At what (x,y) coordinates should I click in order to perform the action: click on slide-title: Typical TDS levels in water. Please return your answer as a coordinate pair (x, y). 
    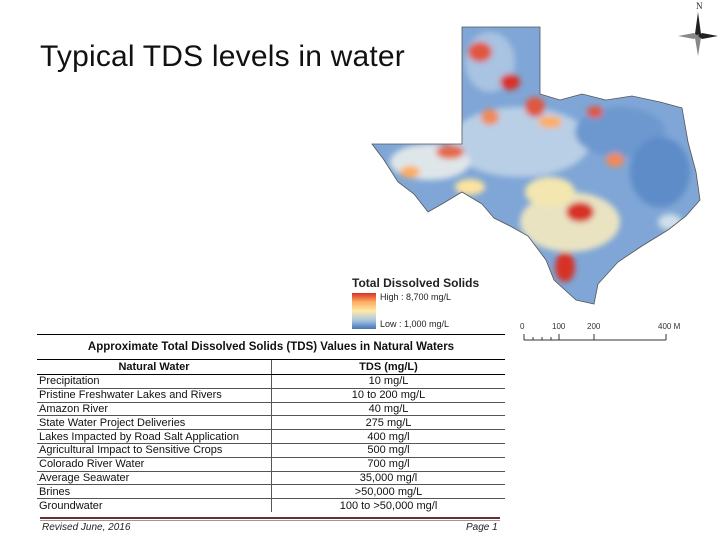
    Looking at the image, I should click on (222, 56).